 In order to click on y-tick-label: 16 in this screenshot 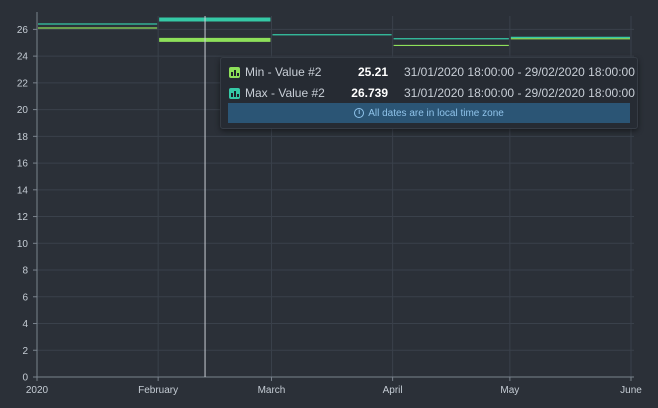, I will do `click(23, 164)`.